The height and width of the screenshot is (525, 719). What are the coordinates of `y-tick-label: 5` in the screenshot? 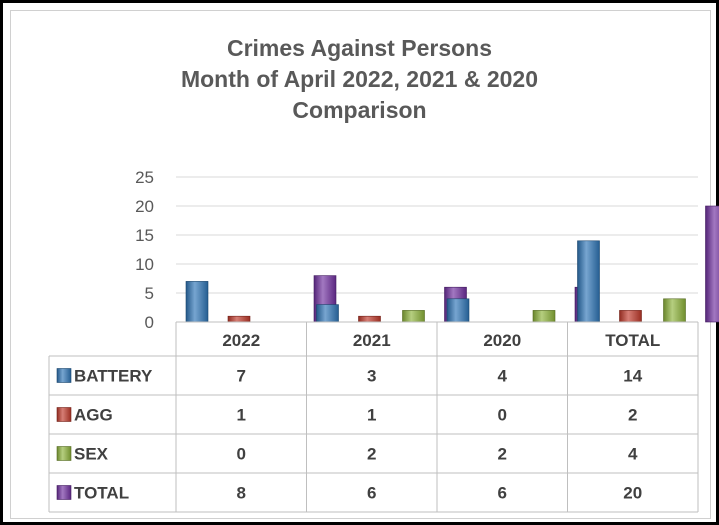 It's located at (149, 293).